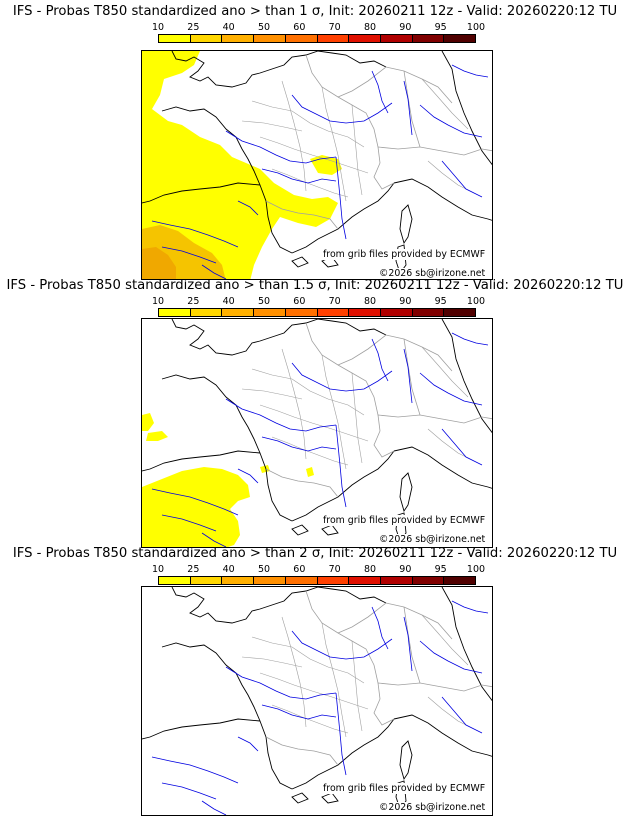 The width and height of the screenshot is (630, 828). I want to click on probability-color-scale: 10 25 40 50 60 70 80 90 95 100, so click(318, 575).